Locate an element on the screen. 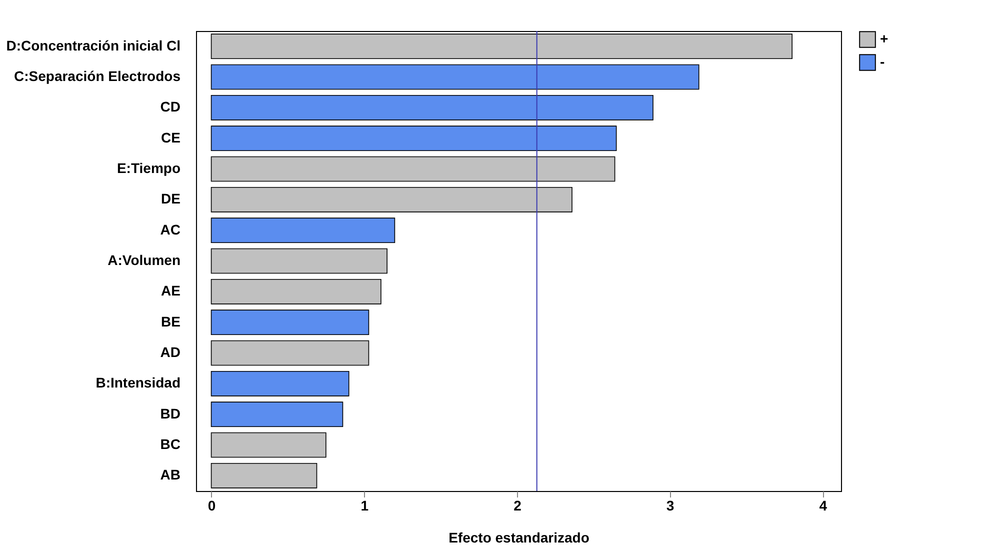  y-tick-label: BD is located at coordinates (170, 413).